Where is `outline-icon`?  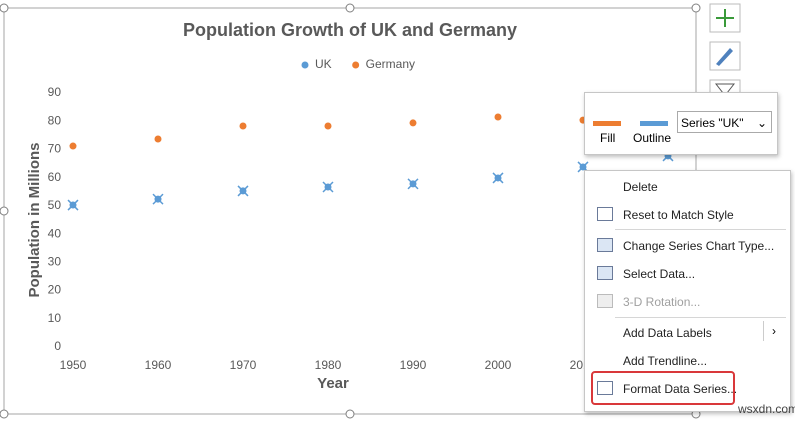
outline-icon is located at coordinates (654, 112).